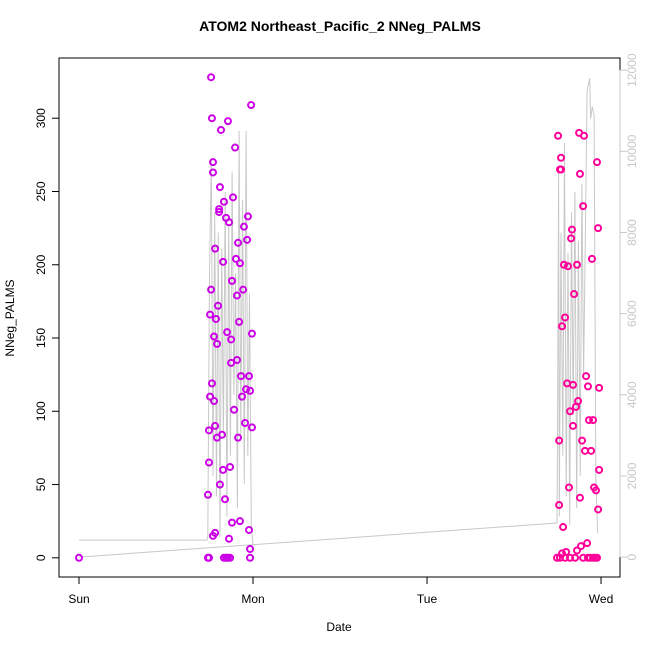  I want to click on y2-tick-label: 2000, so click(632, 475).